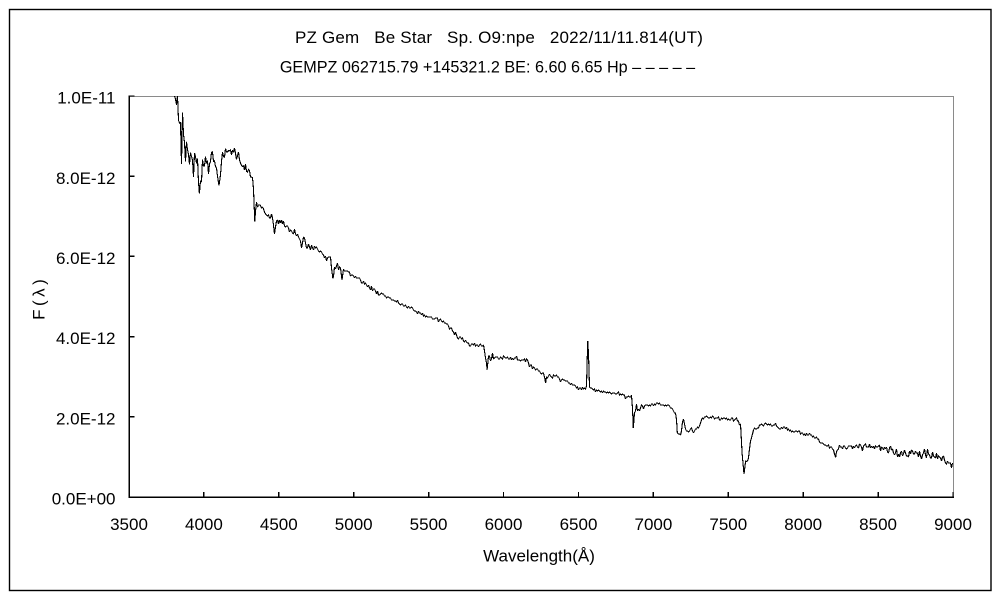  Describe the element at coordinates (86, 418) in the screenshot. I see `svg-text: 2.0E-12` at that location.